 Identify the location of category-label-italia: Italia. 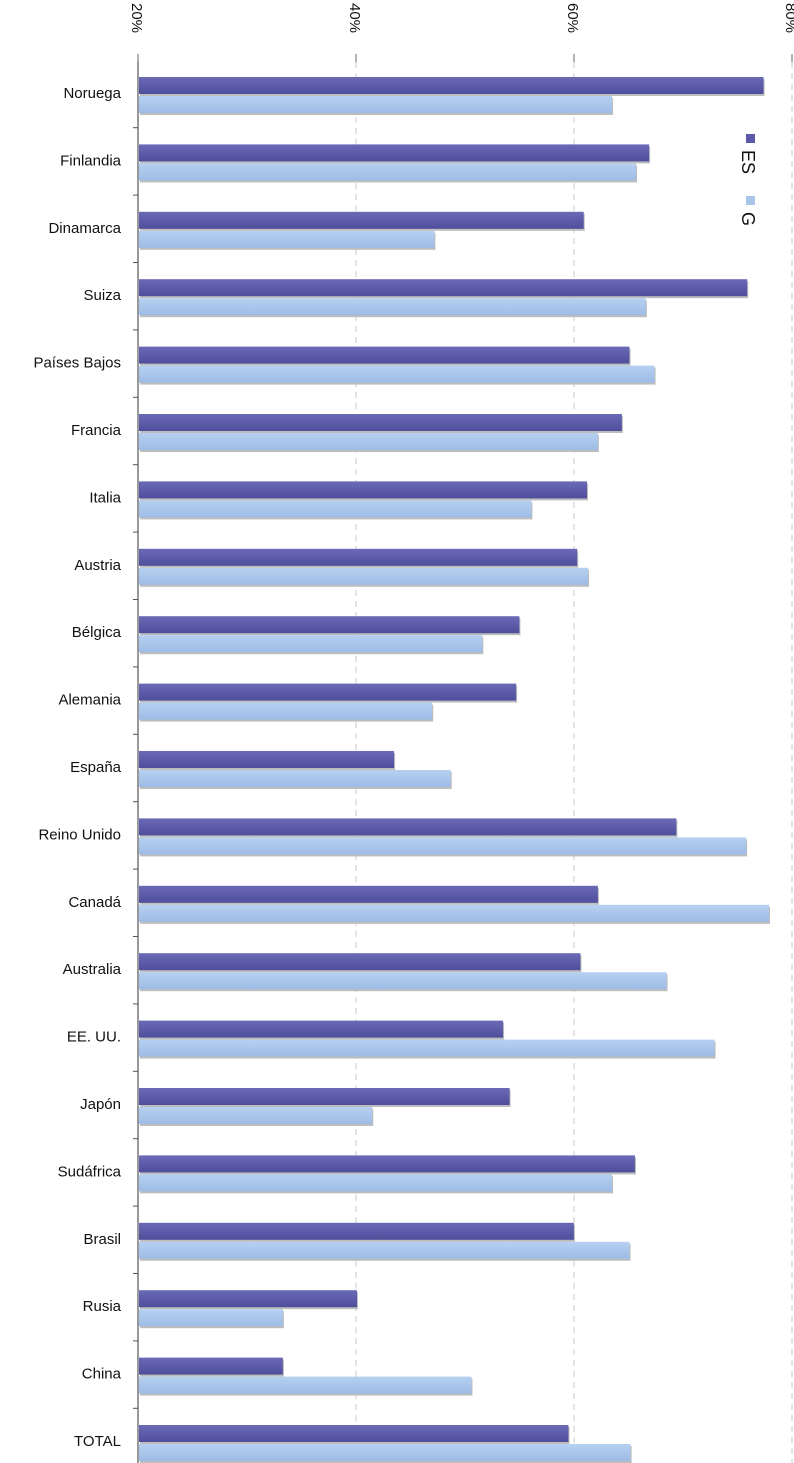
(105, 497).